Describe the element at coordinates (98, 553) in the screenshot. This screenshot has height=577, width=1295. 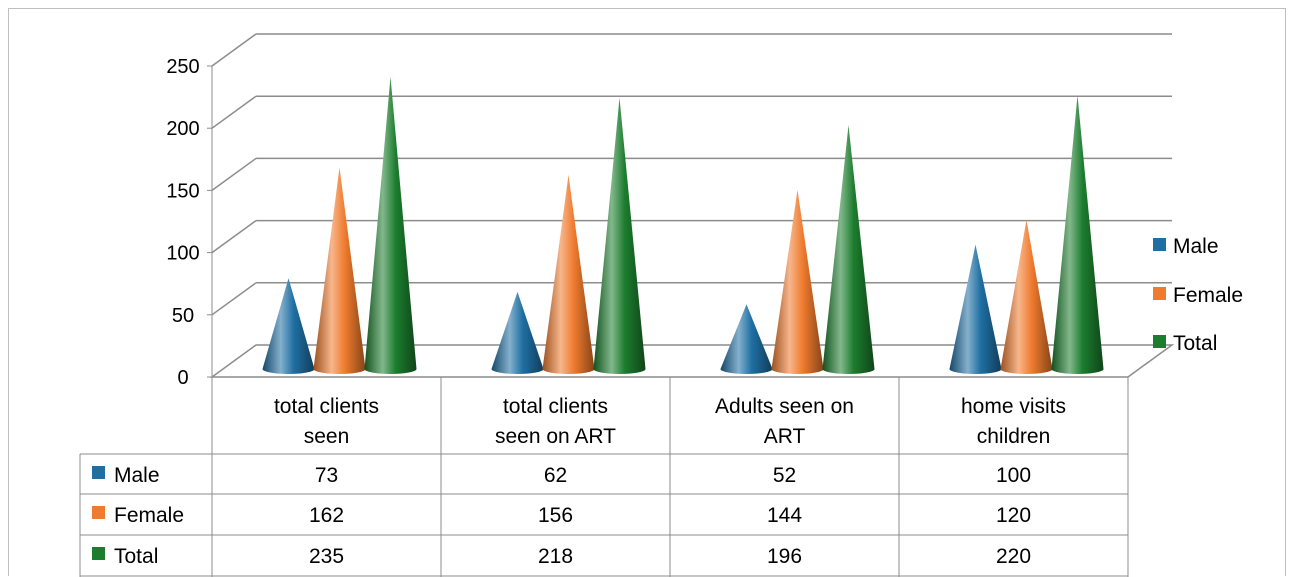
I see `table-swatch-total` at that location.